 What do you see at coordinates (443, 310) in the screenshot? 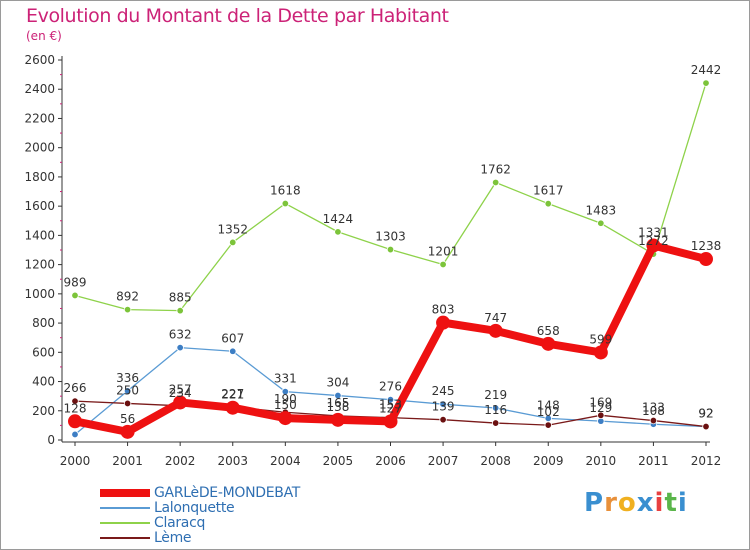
I see `data-label: 803` at bounding box center [443, 310].